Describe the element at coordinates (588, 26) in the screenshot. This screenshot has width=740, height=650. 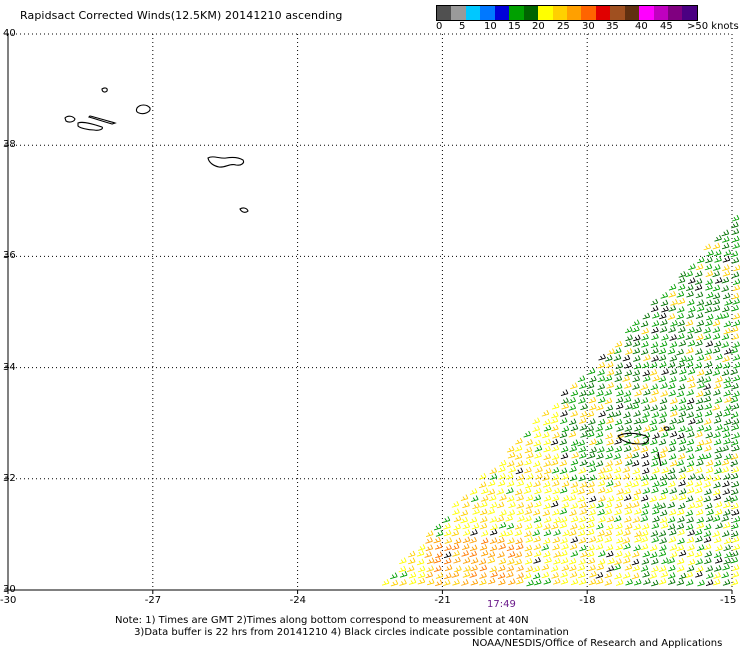
I see `scale-label: 30` at that location.